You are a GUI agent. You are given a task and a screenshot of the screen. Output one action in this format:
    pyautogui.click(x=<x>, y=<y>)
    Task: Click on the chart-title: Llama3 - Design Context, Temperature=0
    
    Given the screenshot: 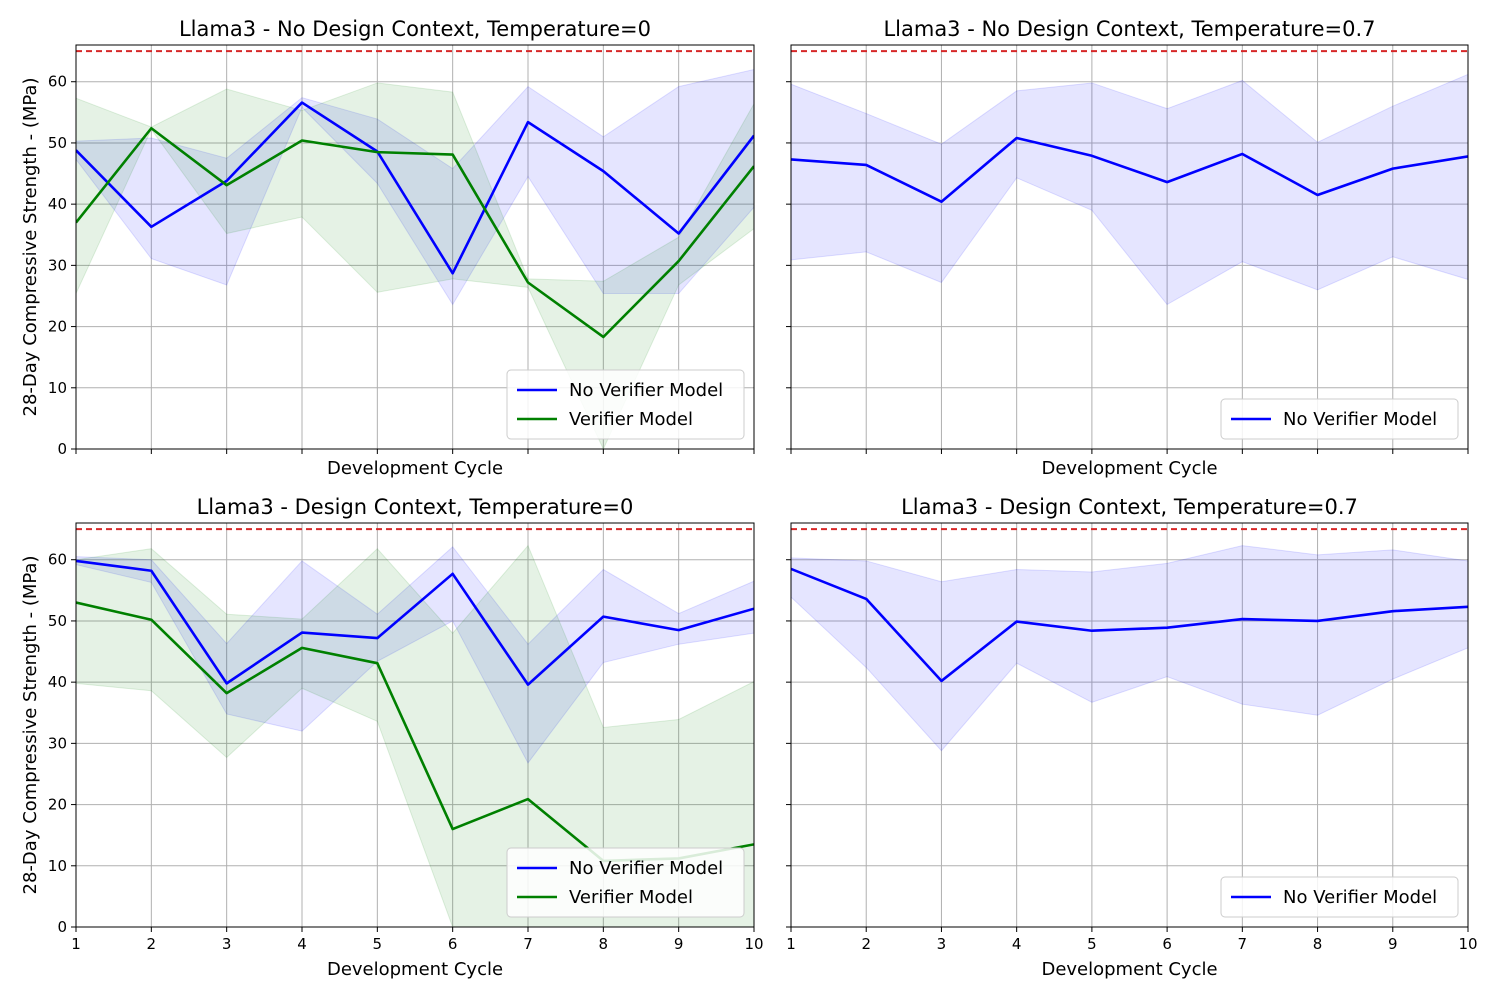 What is the action you would take?
    pyautogui.click(x=415, y=507)
    